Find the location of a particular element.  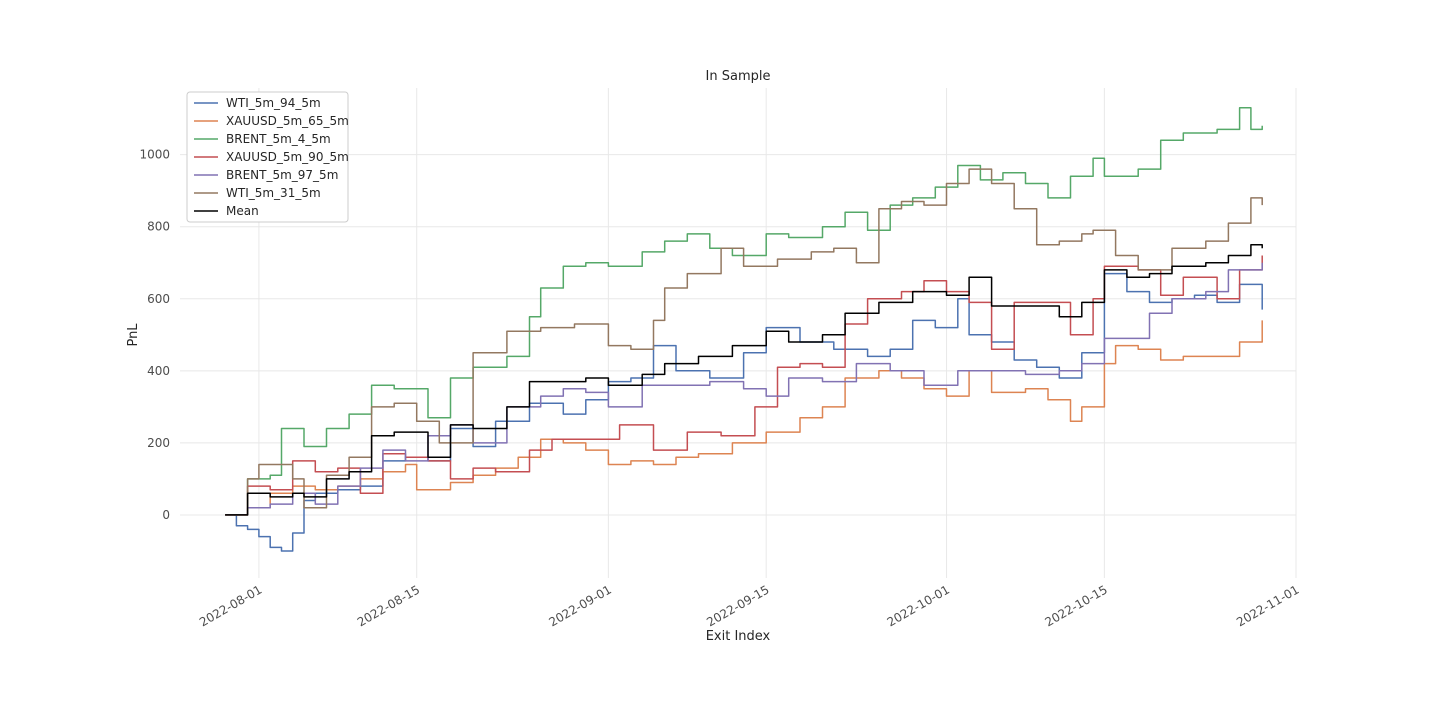

legend-label: XAUUSD_5m_90_5m is located at coordinates (287, 157).